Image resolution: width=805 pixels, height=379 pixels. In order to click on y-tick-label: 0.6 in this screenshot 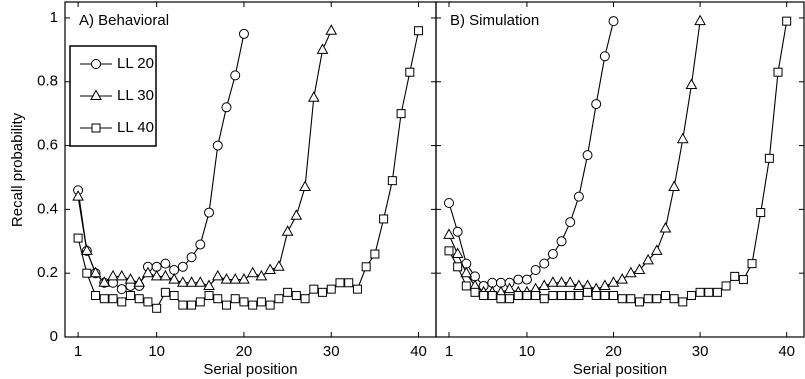, I will do `click(47, 145)`.